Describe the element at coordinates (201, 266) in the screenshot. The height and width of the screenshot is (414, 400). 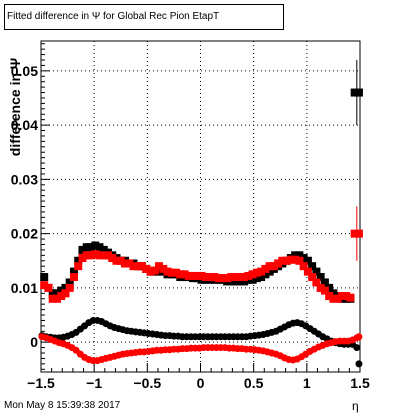
I see `series-fit-mean-red-squares` at that location.